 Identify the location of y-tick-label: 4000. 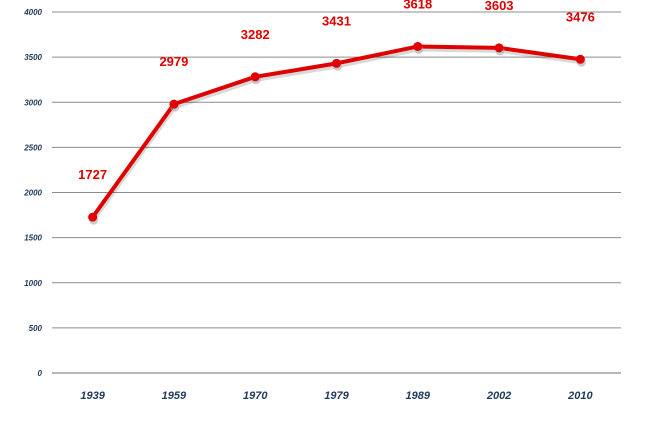
(32, 12).